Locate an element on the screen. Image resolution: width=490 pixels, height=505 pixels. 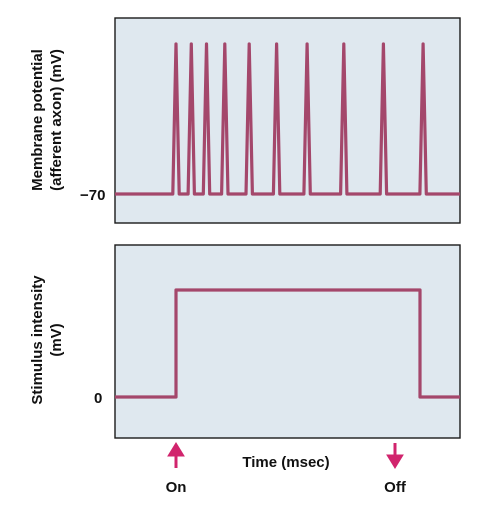
down-arrow-icon is located at coordinates (395, 456).